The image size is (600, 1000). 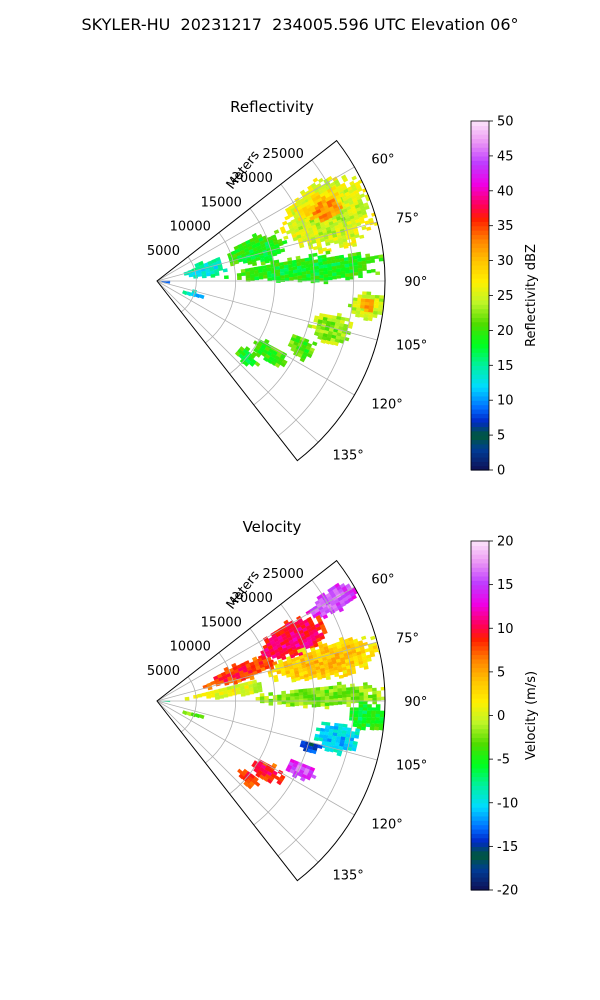 I want to click on colorbar-tick-label: 0, so click(x=501, y=471).